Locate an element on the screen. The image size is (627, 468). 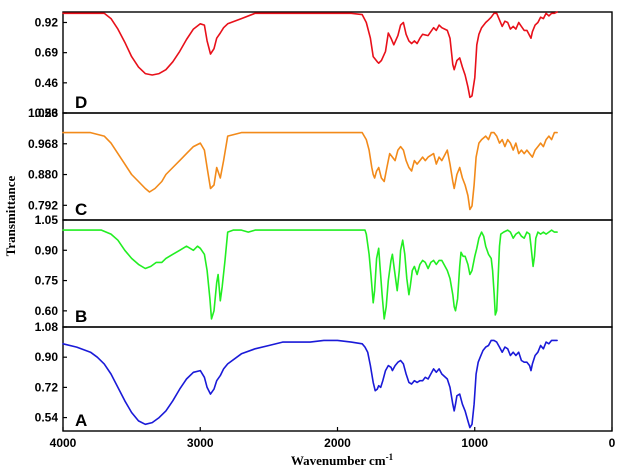
y-axis-title: Transmittance is located at coordinates (10, 215).